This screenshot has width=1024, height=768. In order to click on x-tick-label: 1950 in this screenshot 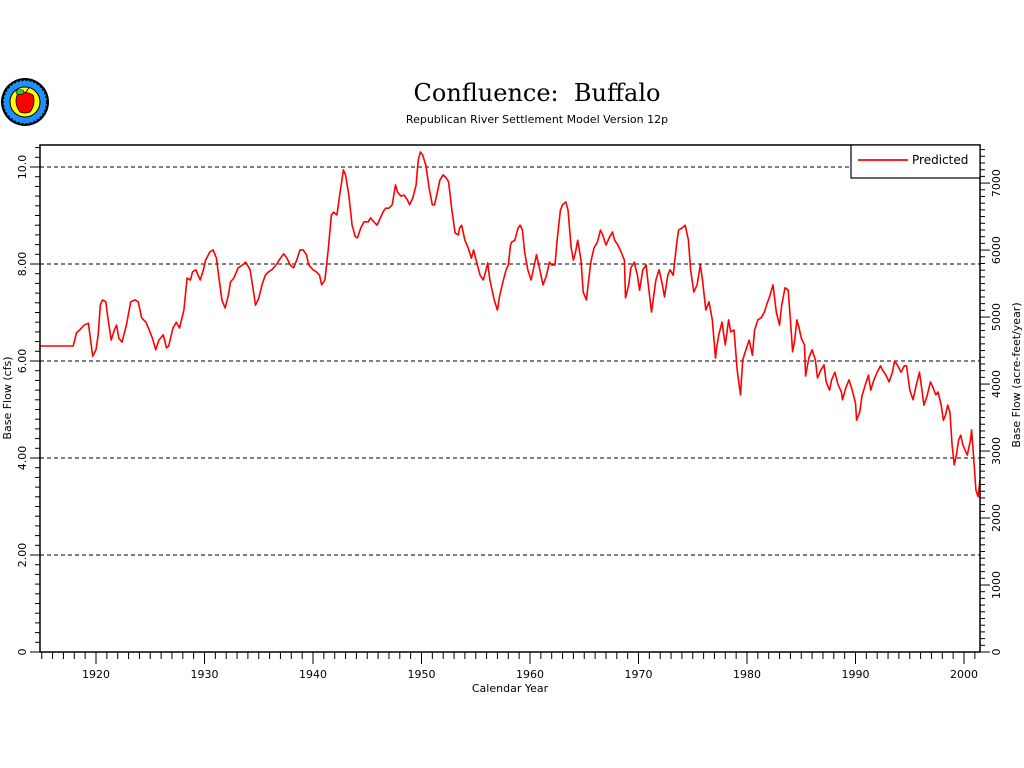, I will do `click(422, 674)`.